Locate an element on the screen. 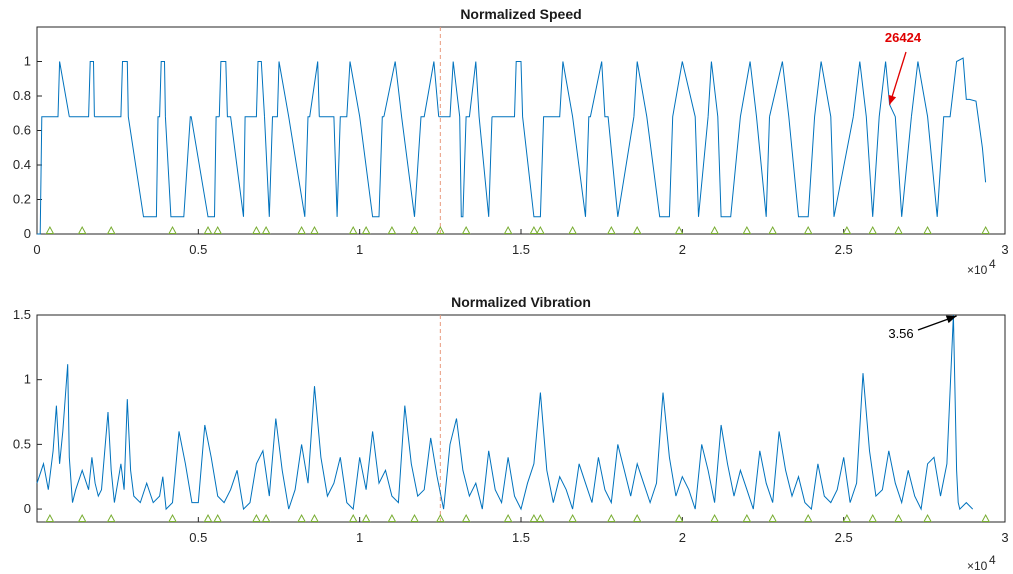 The image size is (1013, 574). speed-x-exponent-base: ×10 is located at coordinates (977, 270).